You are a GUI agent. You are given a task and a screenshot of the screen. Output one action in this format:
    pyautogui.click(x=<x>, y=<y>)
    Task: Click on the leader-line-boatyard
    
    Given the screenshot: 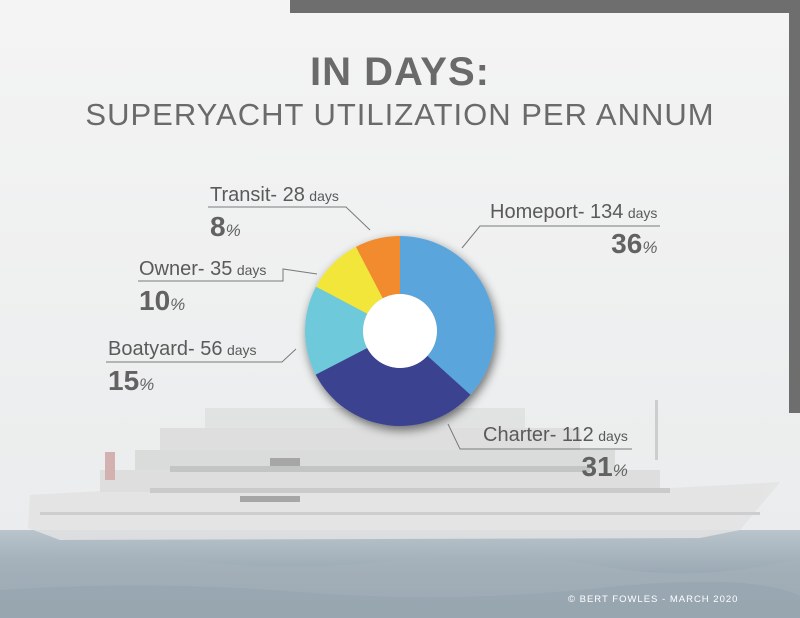 What is the action you would take?
    pyautogui.click(x=201, y=355)
    